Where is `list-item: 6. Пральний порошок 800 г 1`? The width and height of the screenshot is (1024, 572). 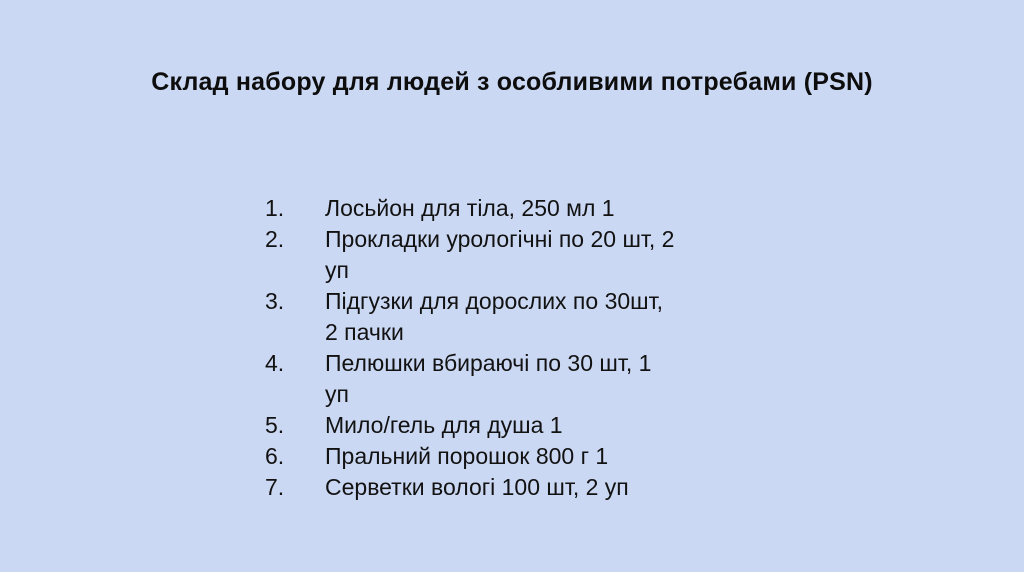 list-item: 6. Пральний порошок 800 г 1 is located at coordinates (500, 456).